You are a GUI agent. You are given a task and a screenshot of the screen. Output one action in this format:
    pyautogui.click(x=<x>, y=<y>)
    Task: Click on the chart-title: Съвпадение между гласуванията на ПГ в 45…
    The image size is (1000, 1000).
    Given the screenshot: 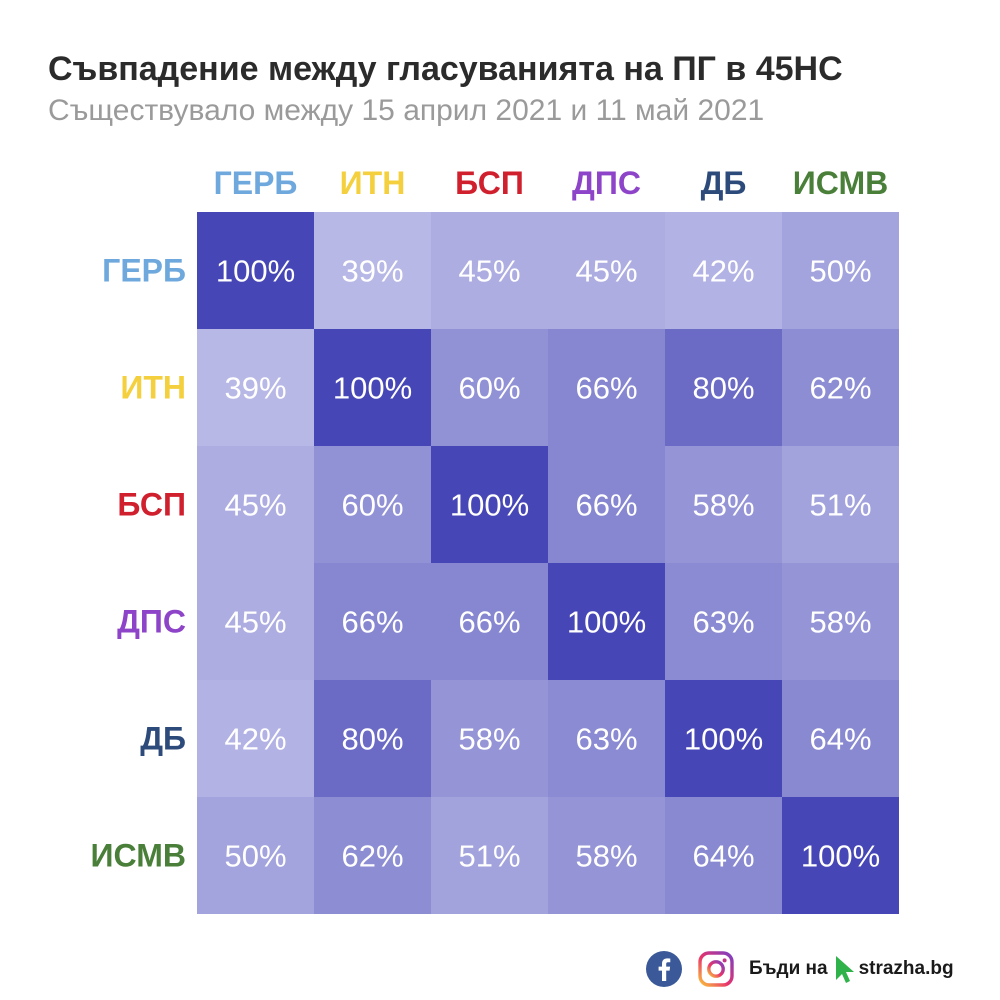 What is the action you would take?
    pyautogui.click(x=445, y=69)
    